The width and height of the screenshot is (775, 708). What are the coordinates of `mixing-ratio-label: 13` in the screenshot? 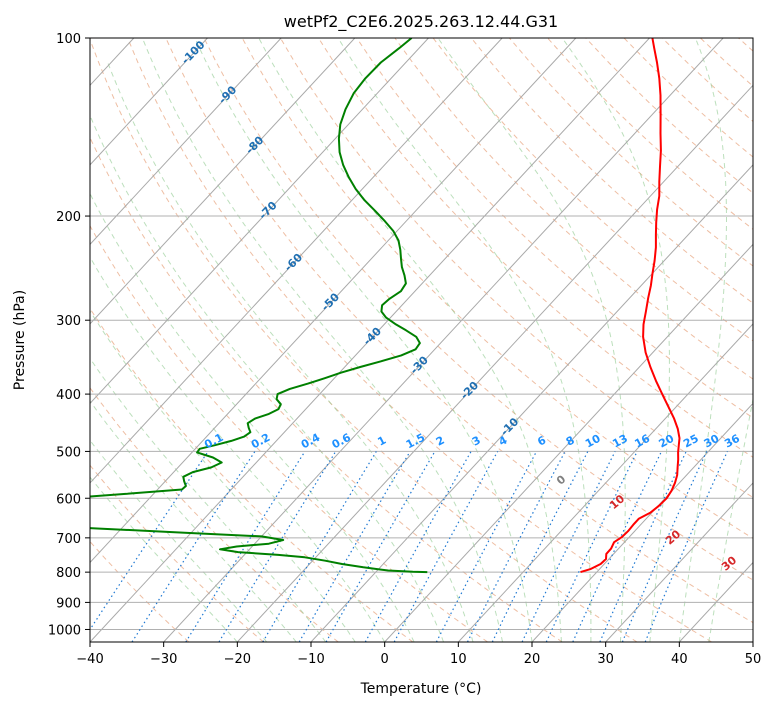 It's located at (620, 441).